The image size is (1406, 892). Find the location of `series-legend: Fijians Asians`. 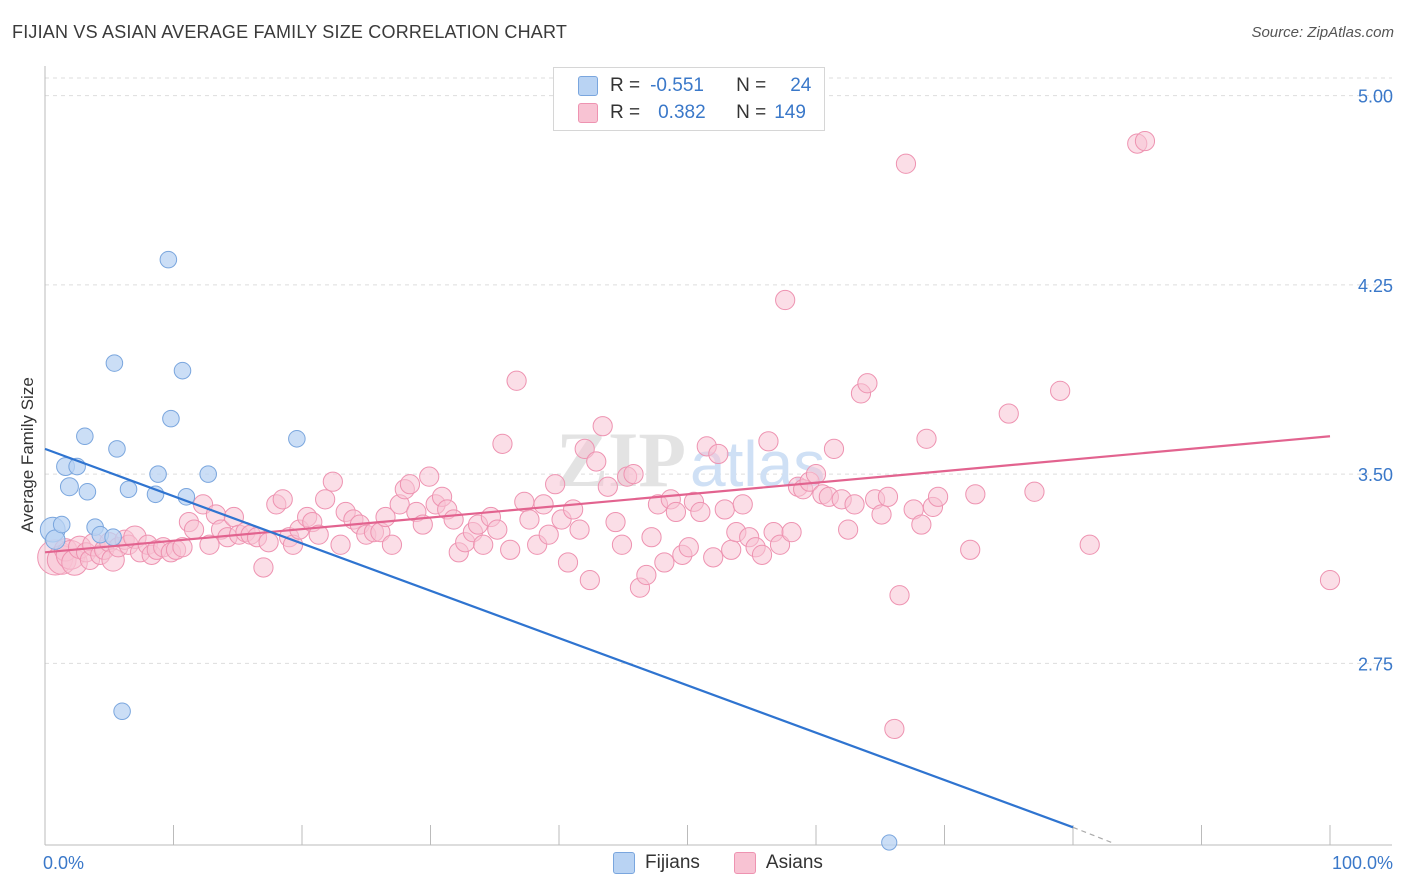

series-legend: Fijians Asians is located at coordinates (735, 863).